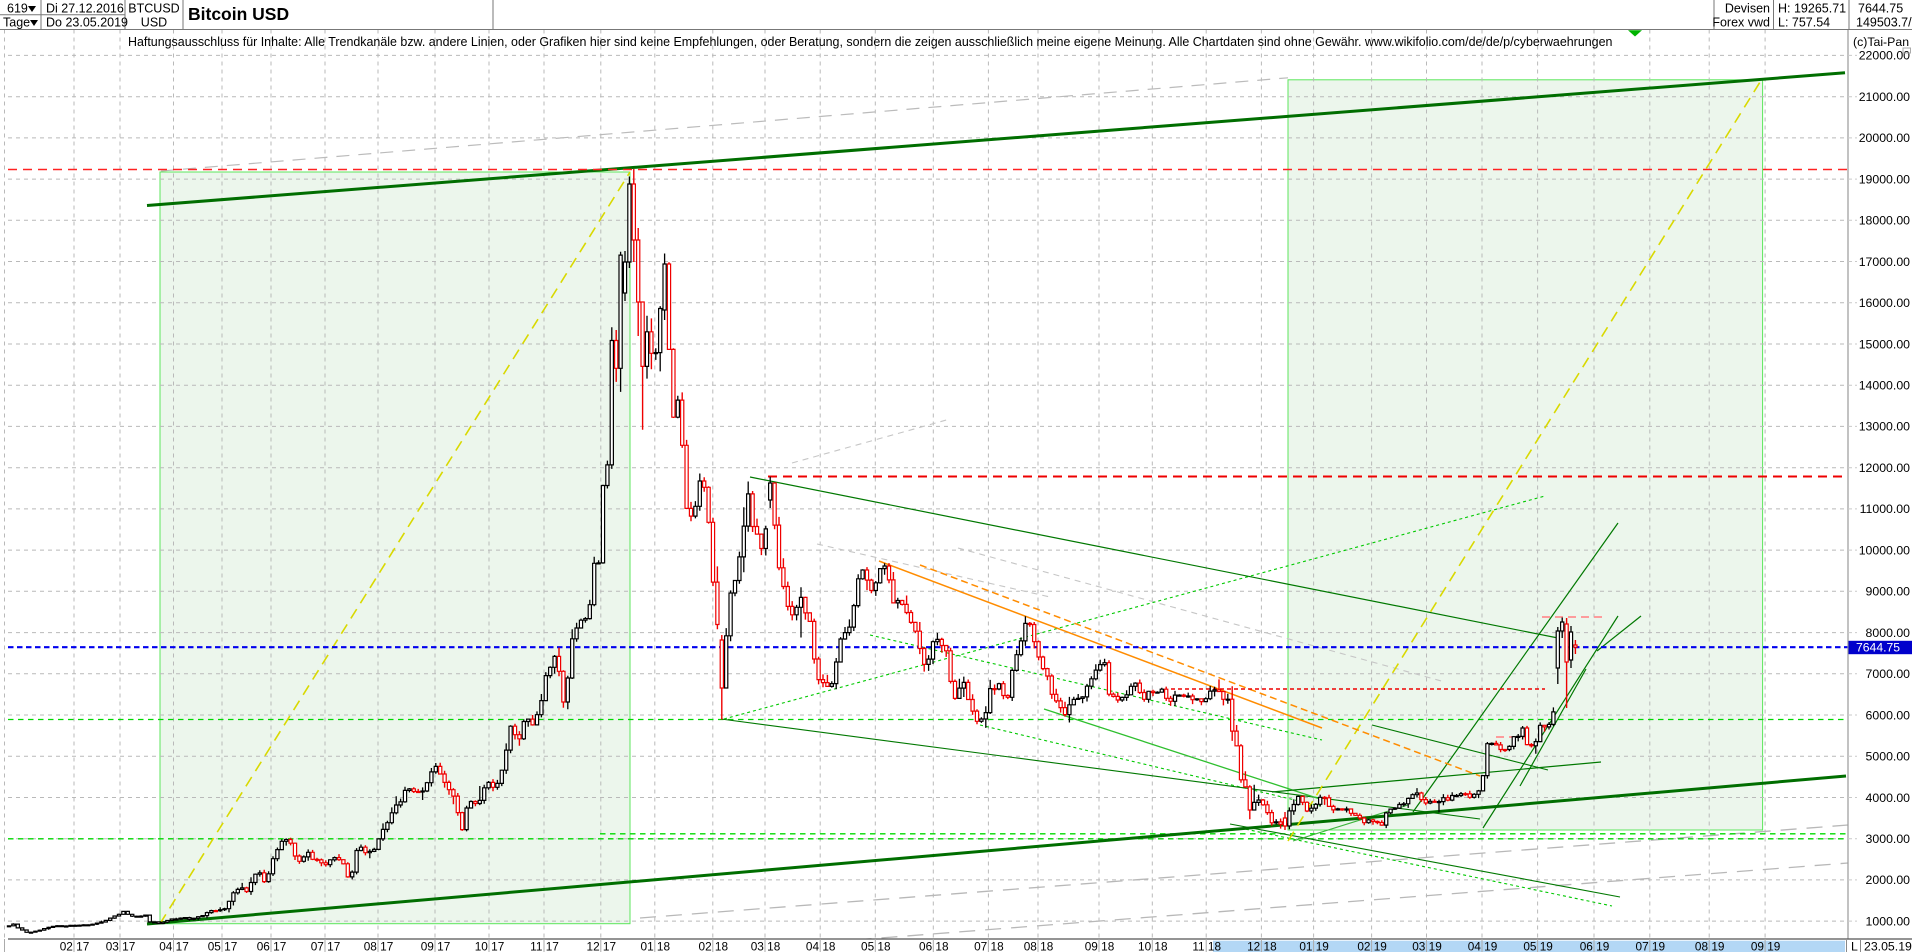 The image size is (1912, 952). Describe the element at coordinates (1206, 946) in the screenshot. I see `svg-text: 11 18` at that location.